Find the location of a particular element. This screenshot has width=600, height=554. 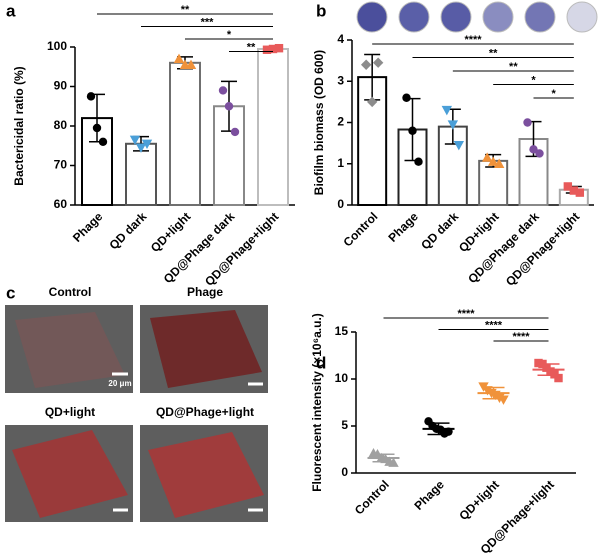

y-axis-label: Fluorescent intensity (×10⁶a.u.) is located at coordinates (317, 402).